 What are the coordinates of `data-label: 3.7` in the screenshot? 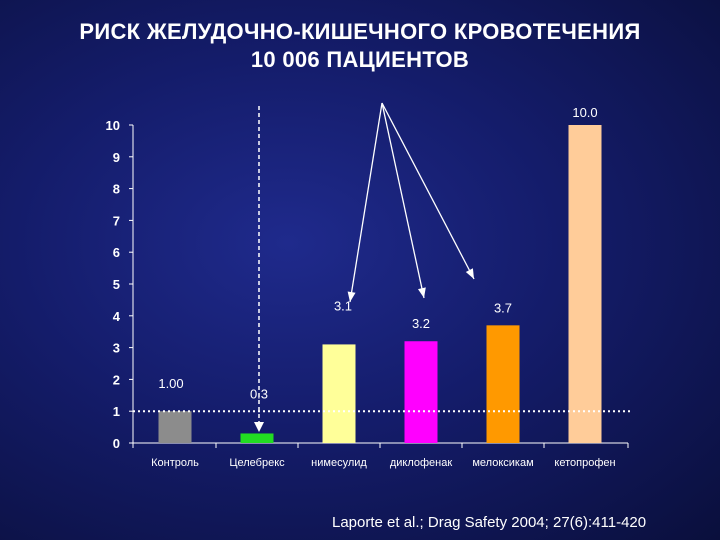 It's located at (503, 307).